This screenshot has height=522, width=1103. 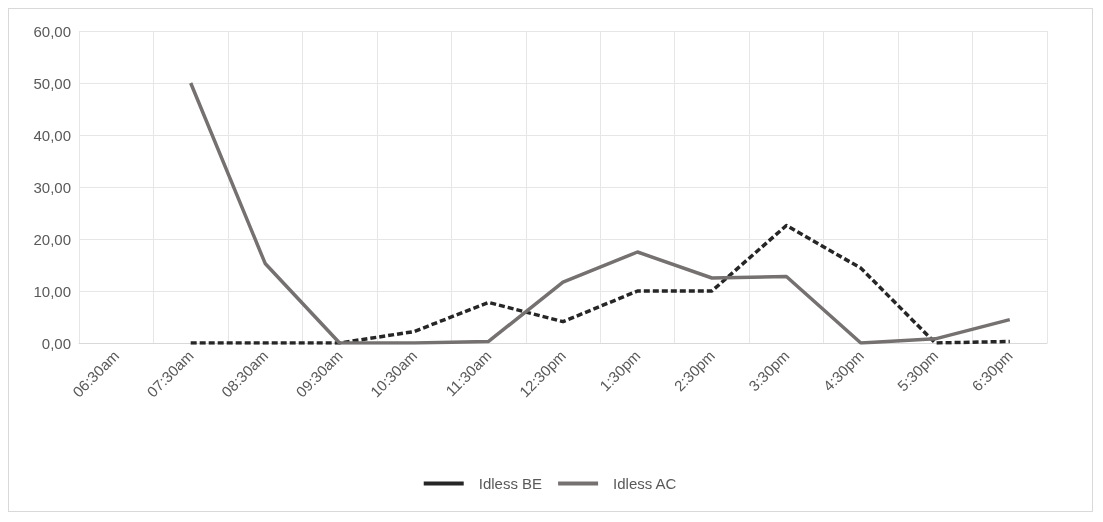 What do you see at coordinates (52, 187) in the screenshot?
I see `y-tick-label: 30,00` at bounding box center [52, 187].